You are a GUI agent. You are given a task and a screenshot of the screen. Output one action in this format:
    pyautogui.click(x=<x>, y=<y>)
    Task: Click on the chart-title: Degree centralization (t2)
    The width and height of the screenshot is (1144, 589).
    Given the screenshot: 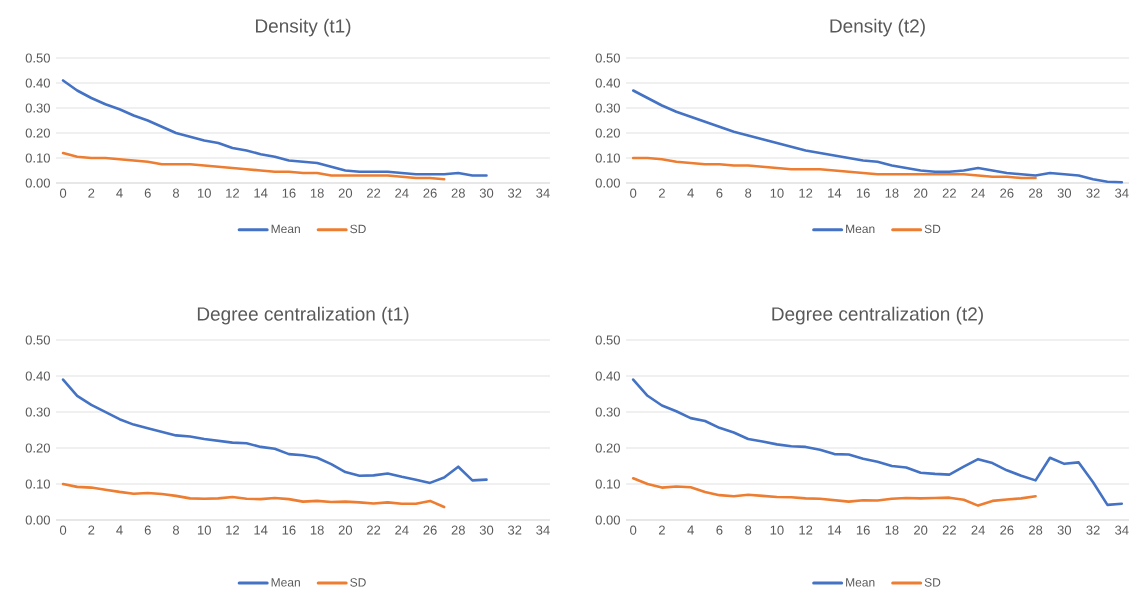 What is the action you would take?
    pyautogui.click(x=877, y=315)
    